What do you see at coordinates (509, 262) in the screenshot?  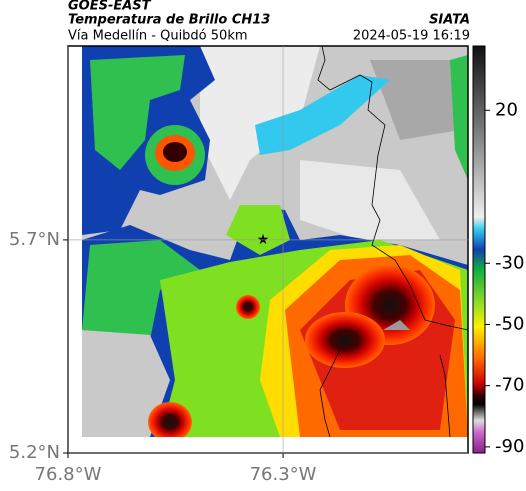 I see `colorbar-tick-label: -30` at bounding box center [509, 262].